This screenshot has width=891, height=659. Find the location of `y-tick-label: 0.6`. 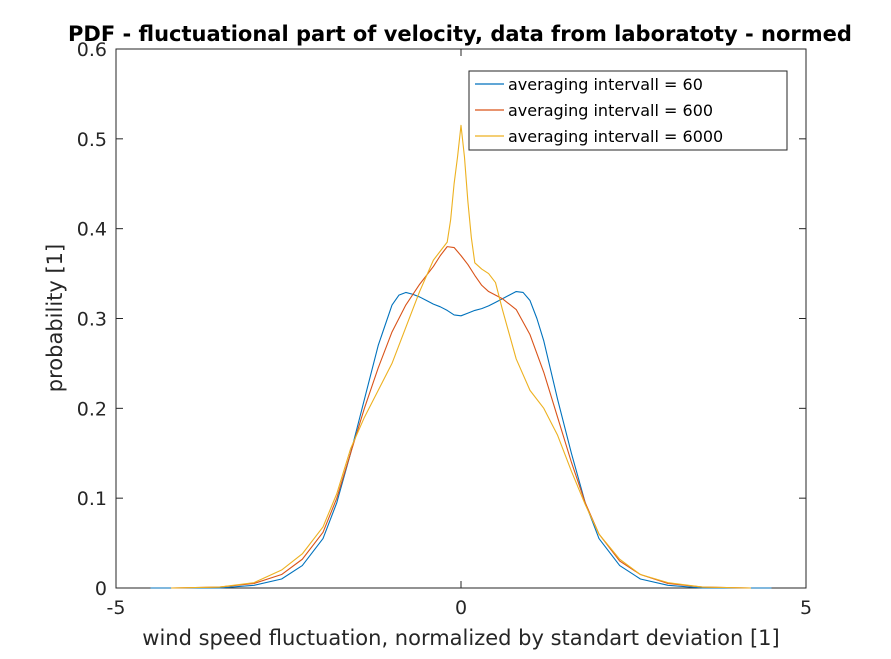

y-tick-label: 0.6 is located at coordinates (92, 50).